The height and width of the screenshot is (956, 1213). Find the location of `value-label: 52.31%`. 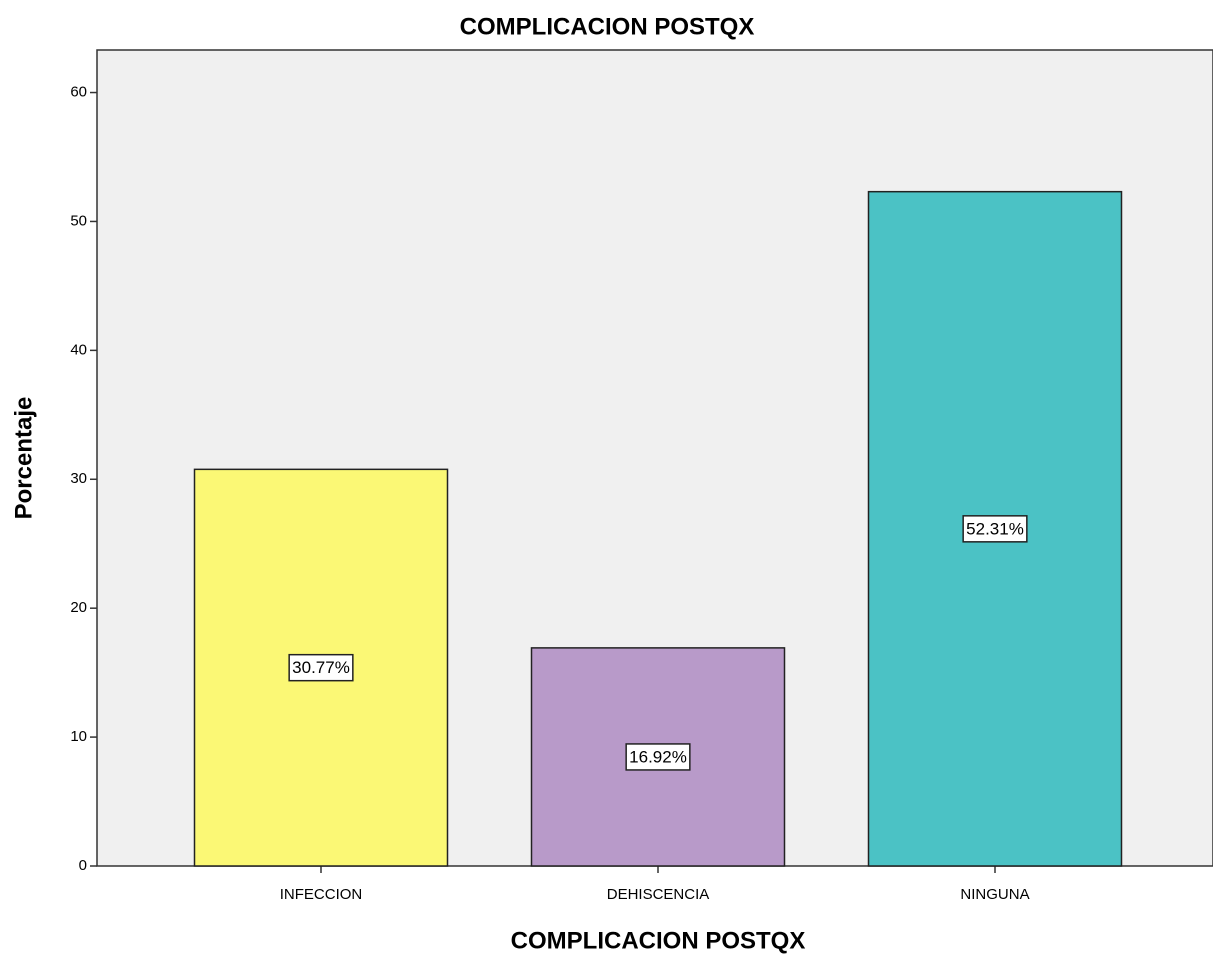

value-label: 52.31% is located at coordinates (995, 528).